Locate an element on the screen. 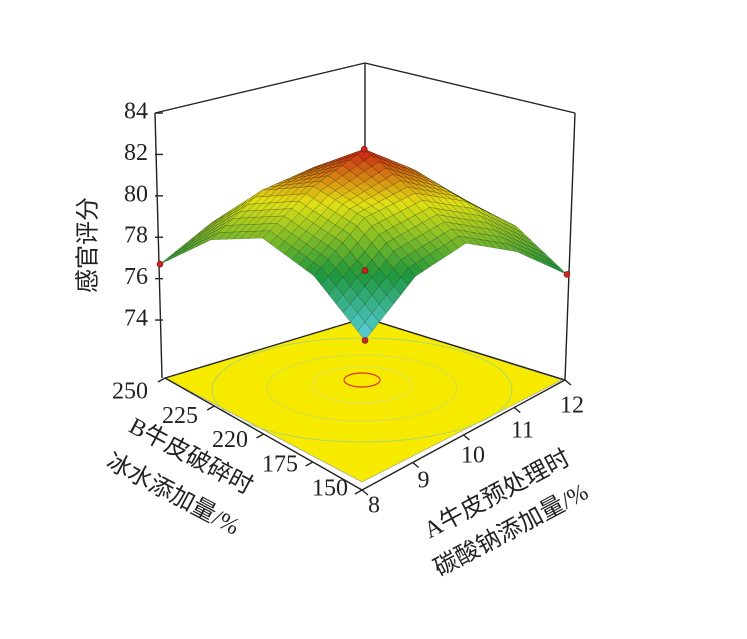  z-tick-label: 84 is located at coordinates (136, 112).